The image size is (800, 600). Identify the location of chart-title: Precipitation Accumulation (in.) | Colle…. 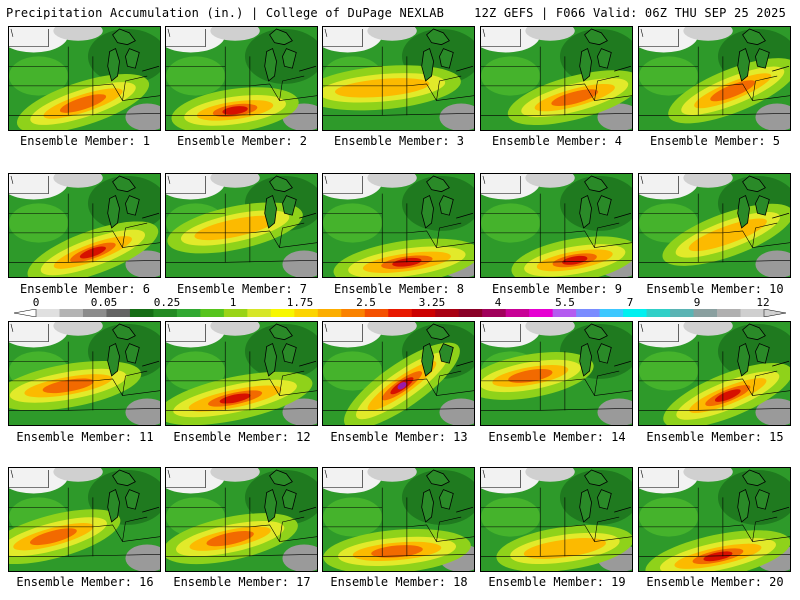
(225, 13).